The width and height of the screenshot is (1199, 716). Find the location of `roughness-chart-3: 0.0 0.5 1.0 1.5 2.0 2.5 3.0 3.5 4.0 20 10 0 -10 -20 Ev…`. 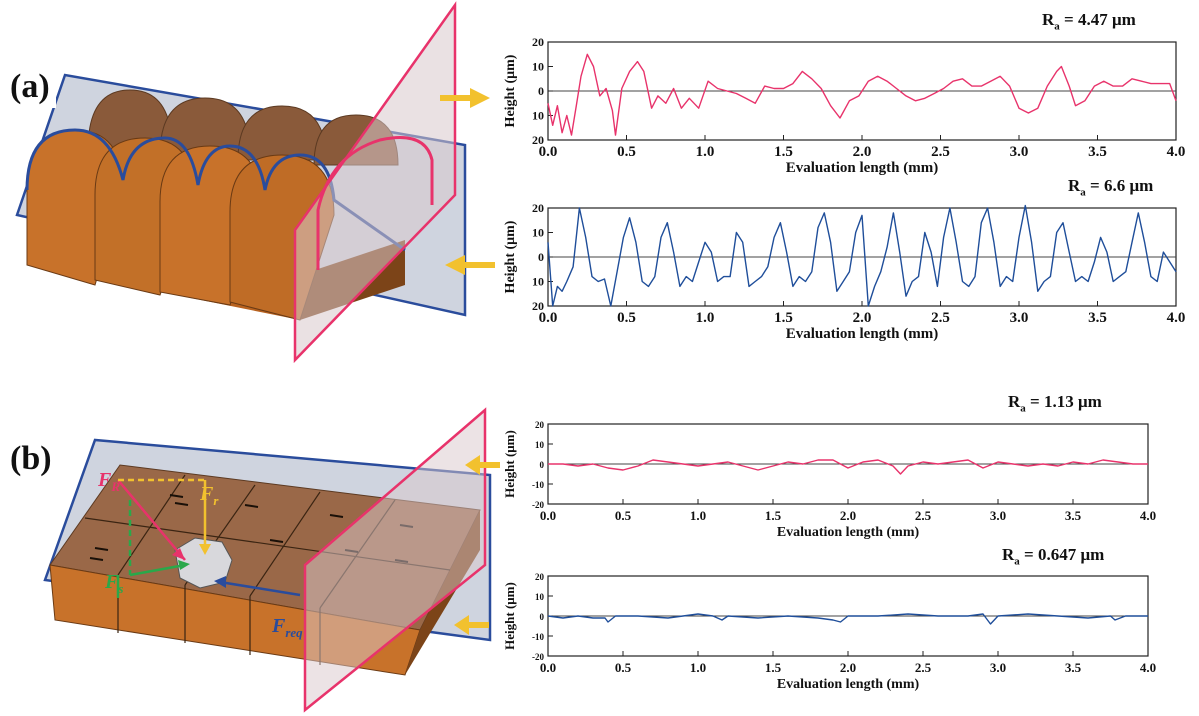

roughness-chart-3: 0.0 0.5 1.0 1.5 2.0 2.5 3.0 3.5 4.0 20 10 0 -10 -20 Ev… is located at coordinates (829, 480).